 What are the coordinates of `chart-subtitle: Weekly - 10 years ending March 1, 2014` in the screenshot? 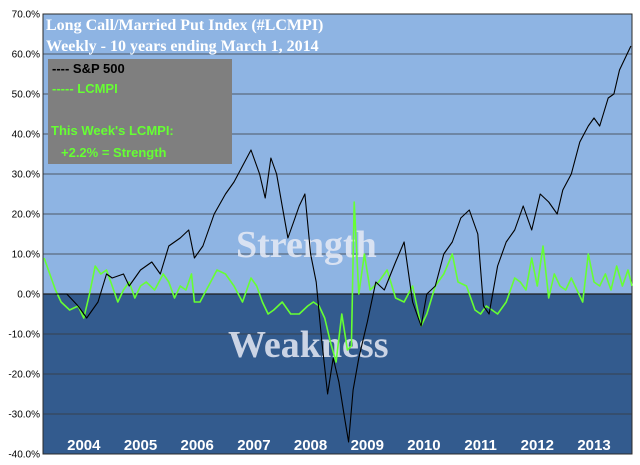 It's located at (182, 46).